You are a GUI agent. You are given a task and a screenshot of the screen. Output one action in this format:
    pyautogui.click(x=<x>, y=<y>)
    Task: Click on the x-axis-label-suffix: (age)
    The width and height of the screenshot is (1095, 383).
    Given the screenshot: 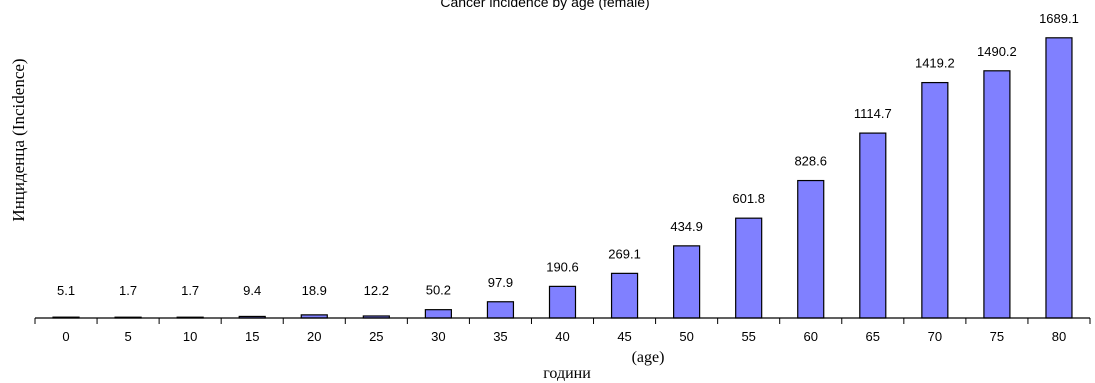 What is the action you would take?
    pyautogui.click(x=648, y=357)
    